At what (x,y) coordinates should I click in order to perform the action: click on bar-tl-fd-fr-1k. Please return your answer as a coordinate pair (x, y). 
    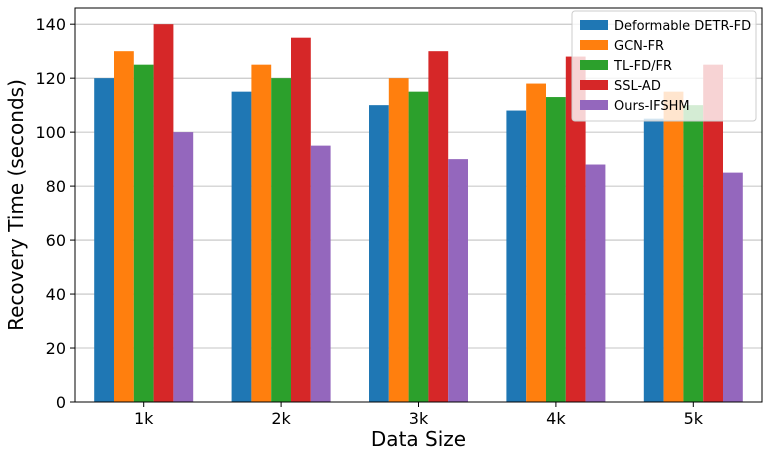
    Looking at the image, I should click on (143, 233).